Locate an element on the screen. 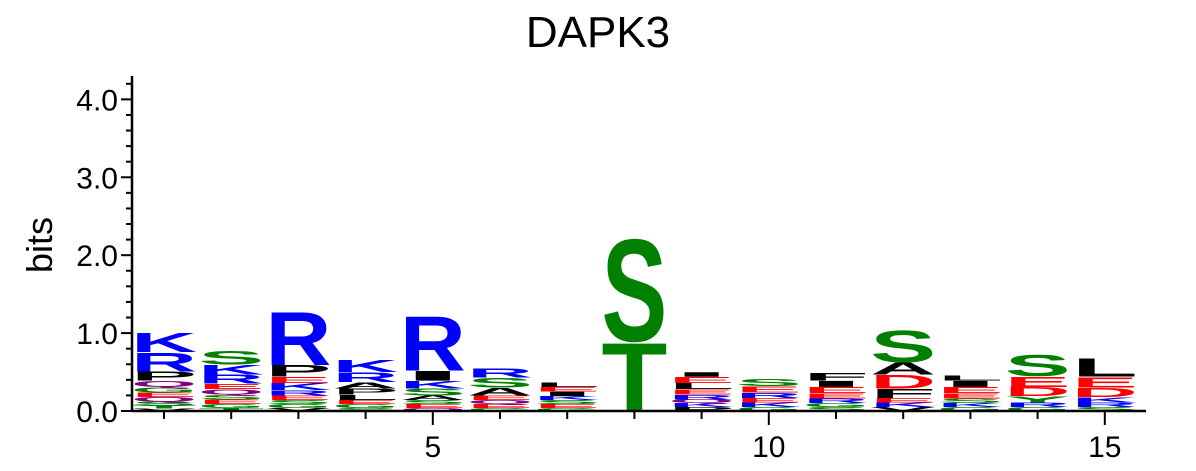 The width and height of the screenshot is (1196, 471). chart-title: DAPK3 is located at coordinates (598, 32).